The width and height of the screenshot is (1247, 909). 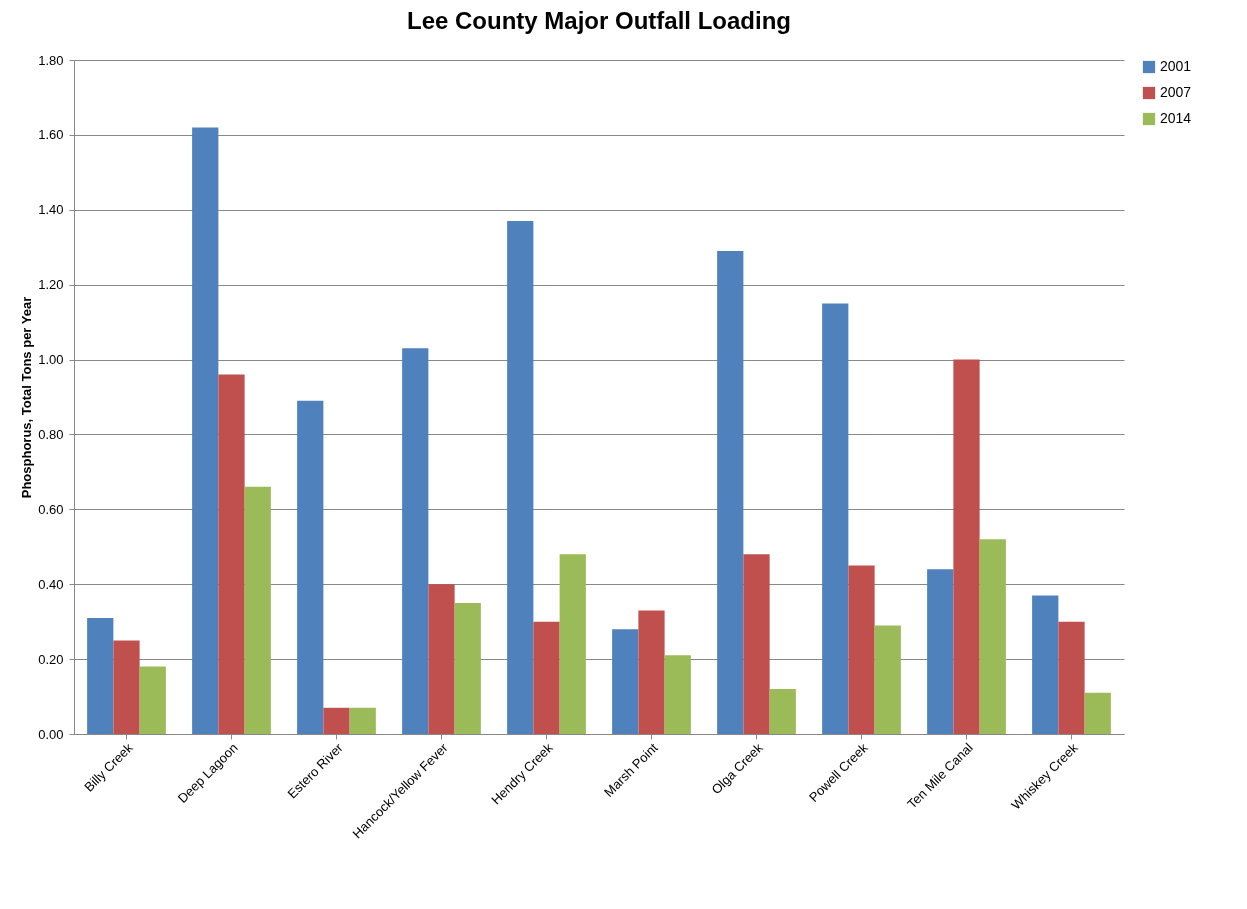 What do you see at coordinates (1176, 118) in the screenshot?
I see `legend-label: 2014` at bounding box center [1176, 118].